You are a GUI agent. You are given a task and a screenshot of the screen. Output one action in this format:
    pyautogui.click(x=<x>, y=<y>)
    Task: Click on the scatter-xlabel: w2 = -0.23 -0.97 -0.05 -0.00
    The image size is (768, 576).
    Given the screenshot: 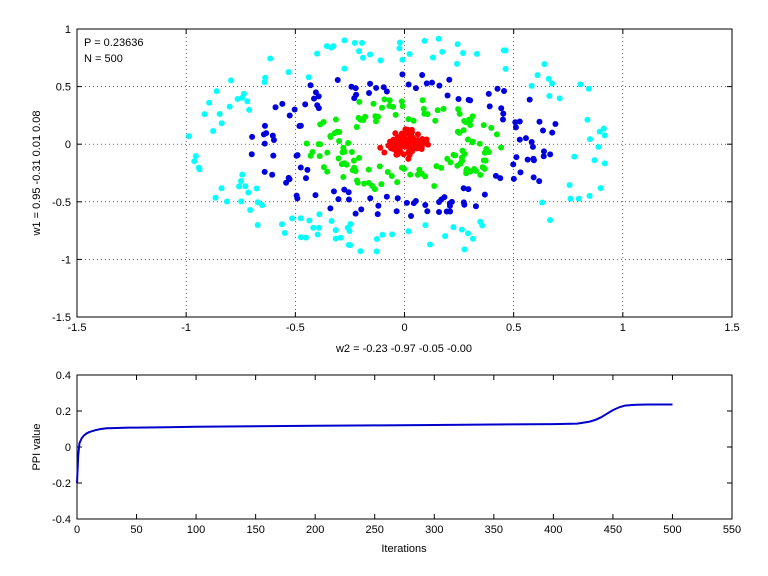 What is the action you would take?
    pyautogui.click(x=403, y=349)
    